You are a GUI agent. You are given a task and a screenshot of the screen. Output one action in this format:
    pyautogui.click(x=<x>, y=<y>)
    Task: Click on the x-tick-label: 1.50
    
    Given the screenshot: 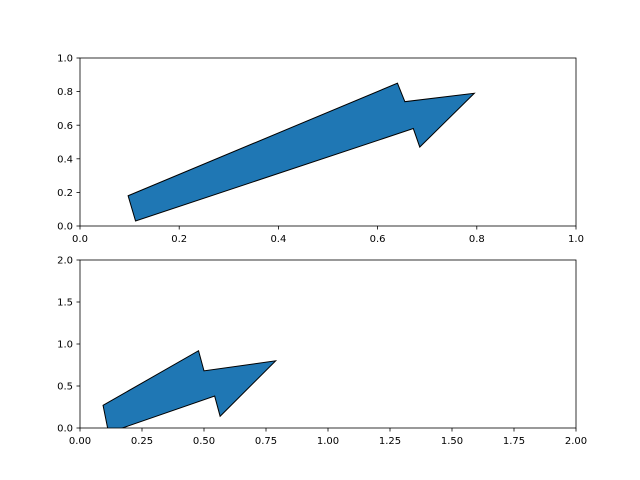 What is the action you would take?
    pyautogui.click(x=452, y=441)
    